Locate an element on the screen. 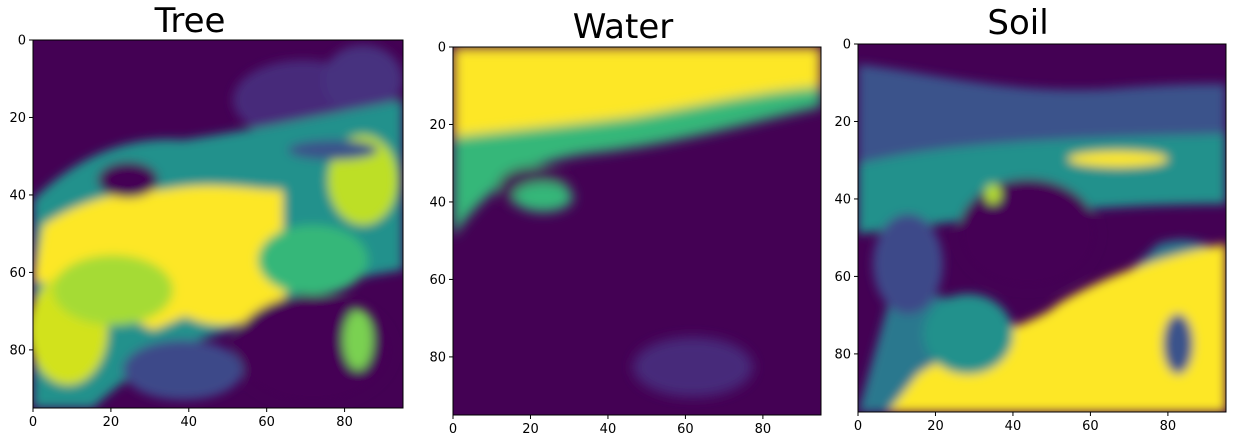 The height and width of the screenshot is (441, 1246). x-tick-label-soil: 0 is located at coordinates (858, 426).